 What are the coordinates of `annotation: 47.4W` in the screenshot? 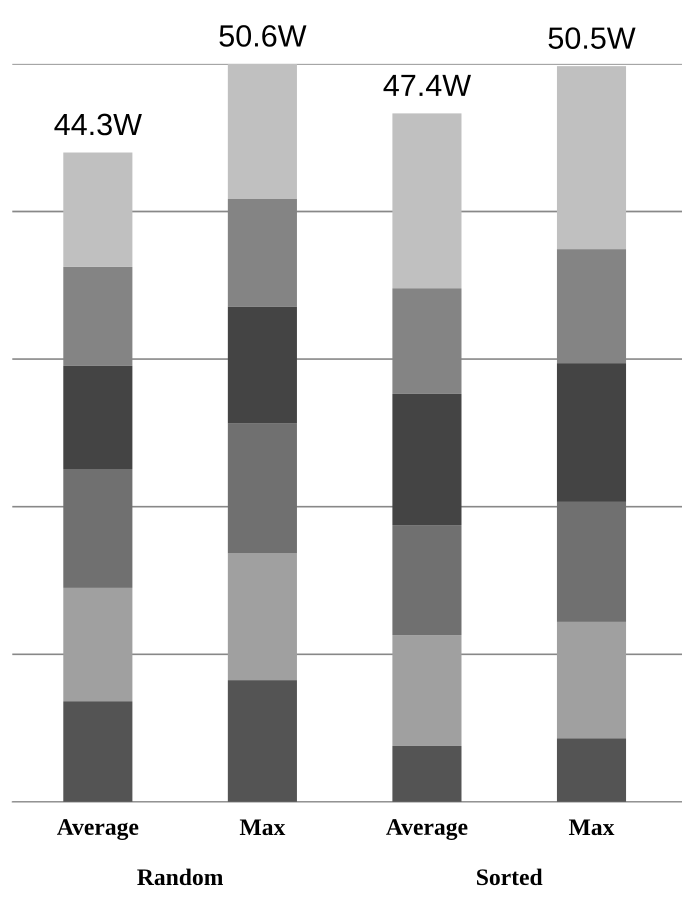 It's located at (427, 85).